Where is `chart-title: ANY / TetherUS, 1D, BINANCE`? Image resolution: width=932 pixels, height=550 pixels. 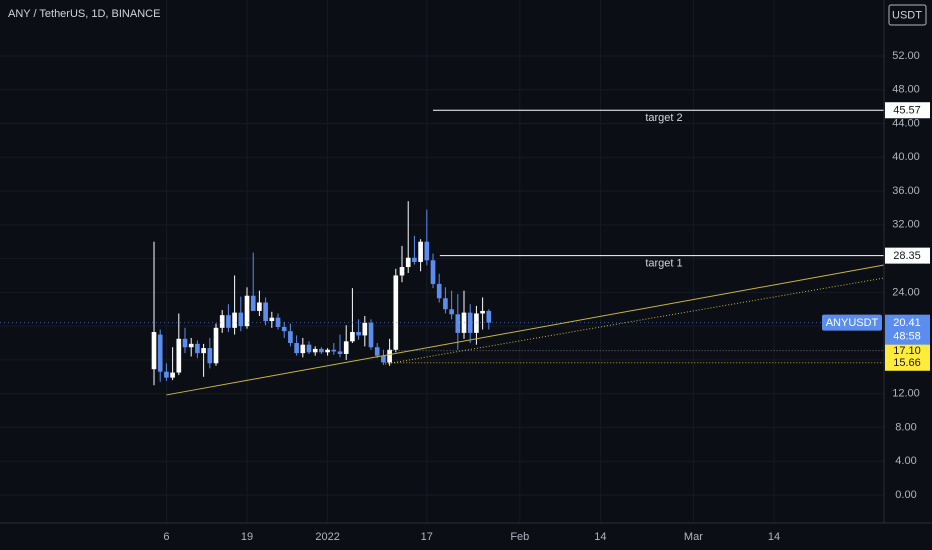 chart-title: ANY / TetherUS, 1D, BINANCE is located at coordinates (84, 14).